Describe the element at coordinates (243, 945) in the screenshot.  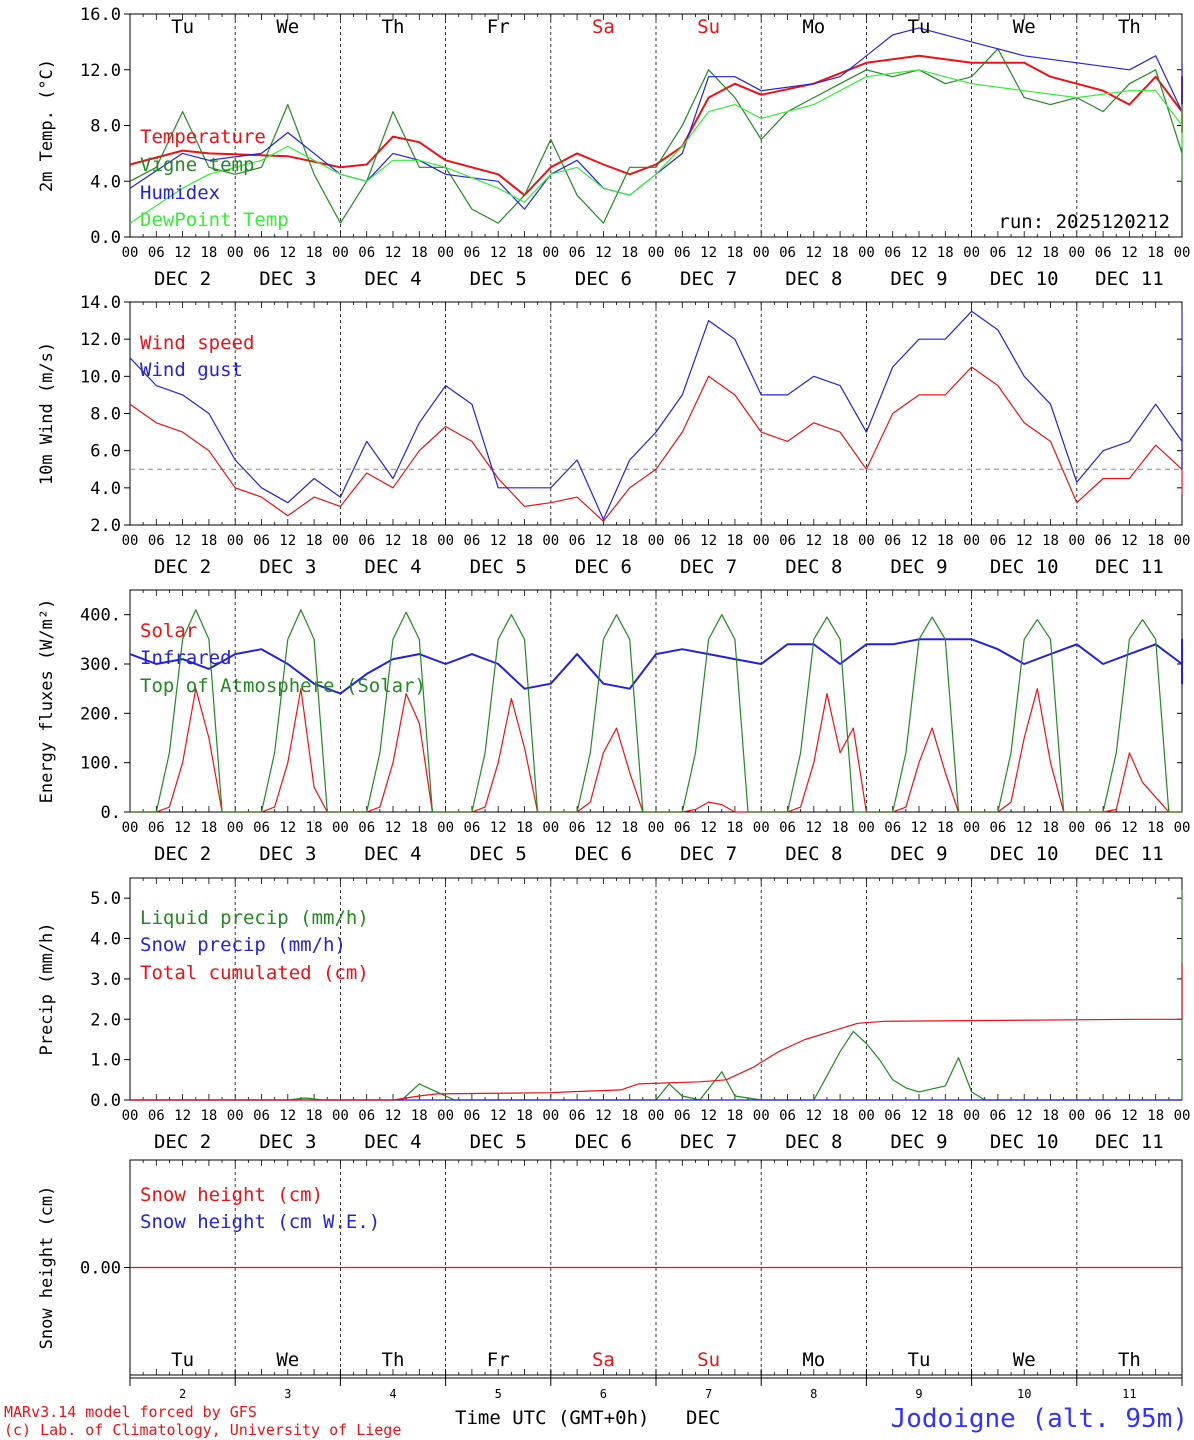
I see `legend-entry: Snow precip (mm/h)` at that location.